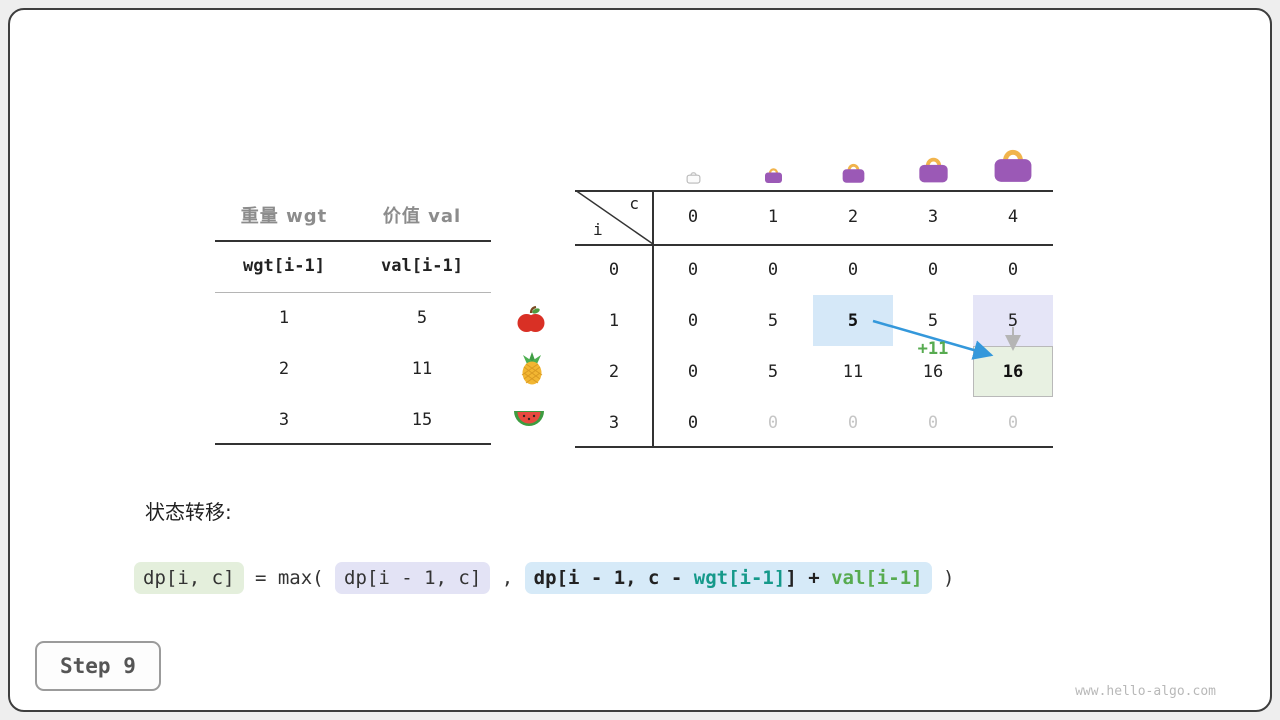 This screenshot has width=1280, height=720. I want to click on arg2-wgt-term: wgt[i-1], so click(739, 578).